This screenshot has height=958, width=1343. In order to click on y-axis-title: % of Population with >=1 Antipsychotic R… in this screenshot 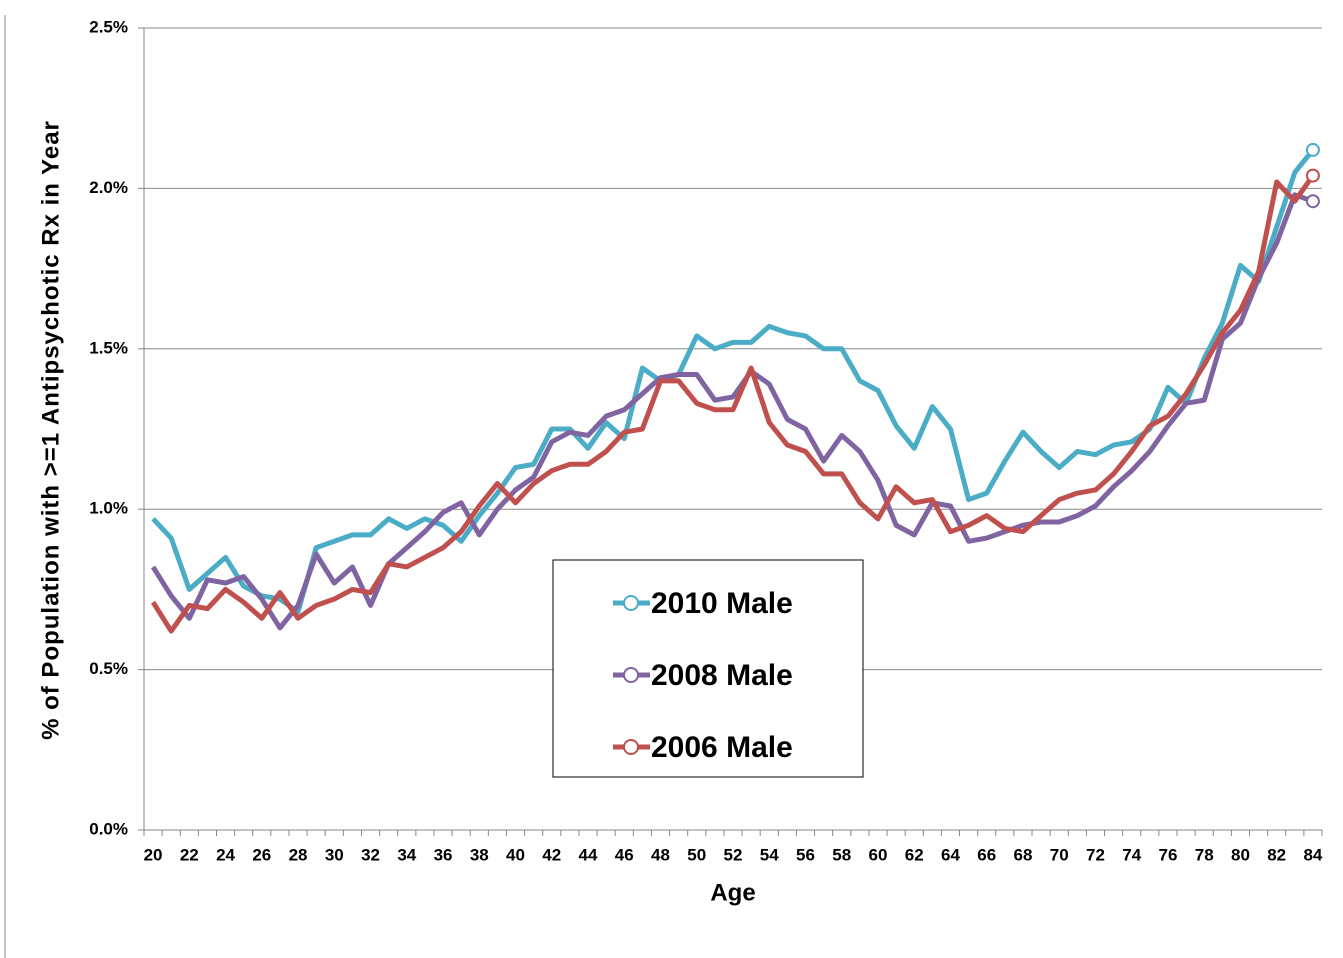, I will do `click(50, 430)`.